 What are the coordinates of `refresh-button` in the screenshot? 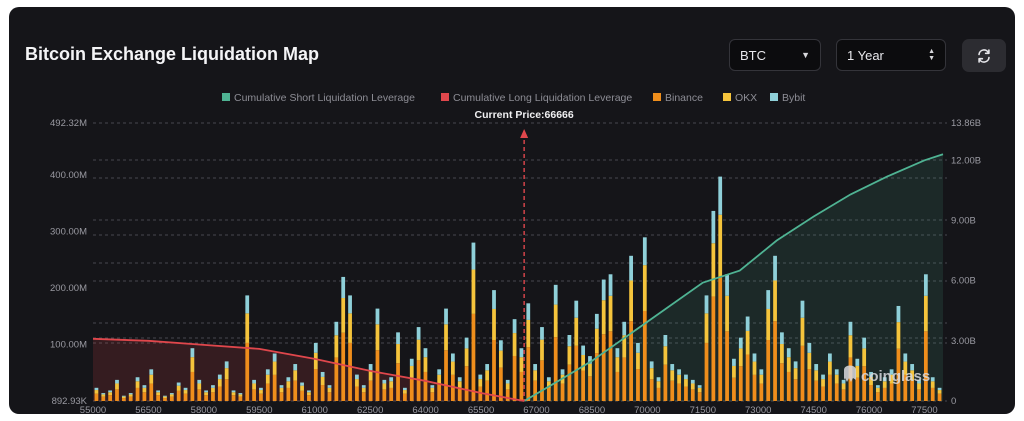 It's located at (984, 55).